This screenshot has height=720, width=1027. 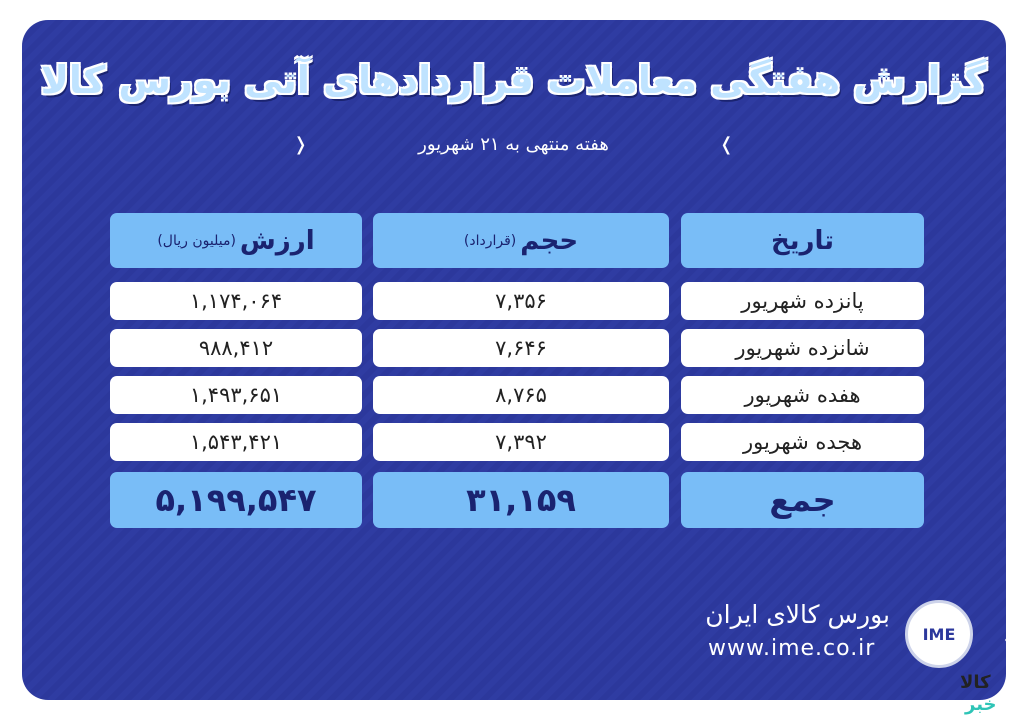 What do you see at coordinates (726, 144) in the screenshot?
I see `chevron-right-icon: ❭` at bounding box center [726, 144].